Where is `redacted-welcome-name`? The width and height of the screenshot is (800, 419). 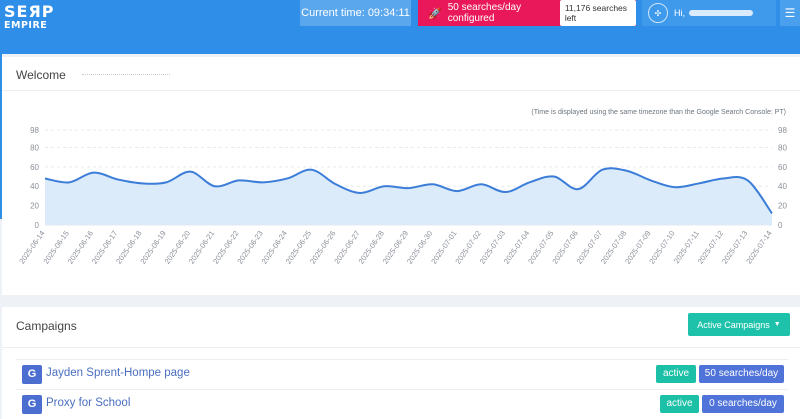 redacted-welcome-name is located at coordinates (126, 75).